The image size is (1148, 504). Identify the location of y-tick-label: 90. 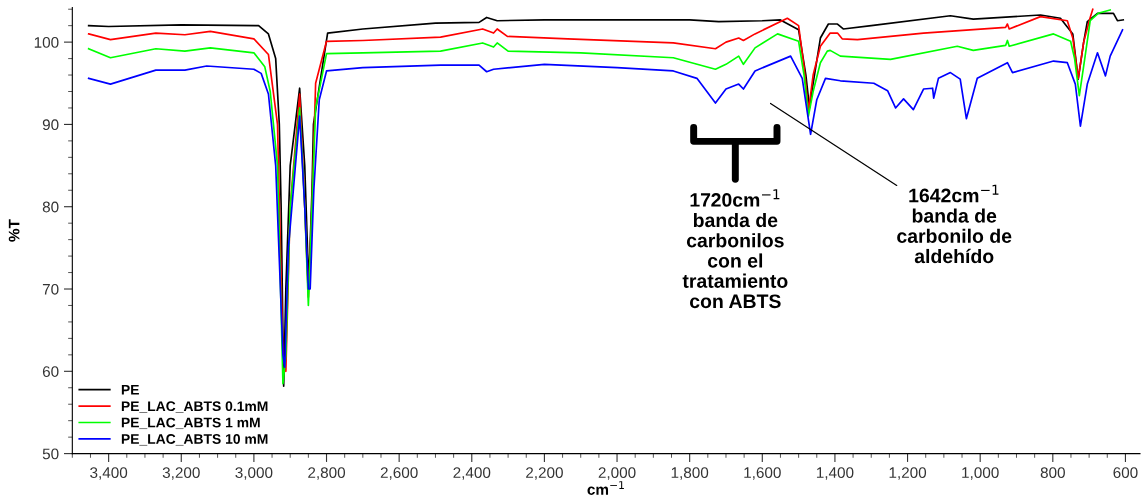
(50, 125).